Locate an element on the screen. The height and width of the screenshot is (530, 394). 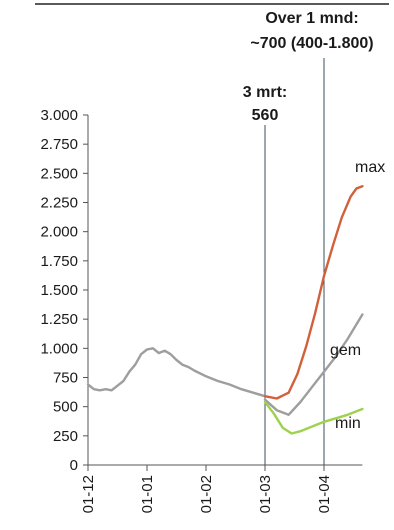
y-tick-label: 1.250 is located at coordinates (59, 319).